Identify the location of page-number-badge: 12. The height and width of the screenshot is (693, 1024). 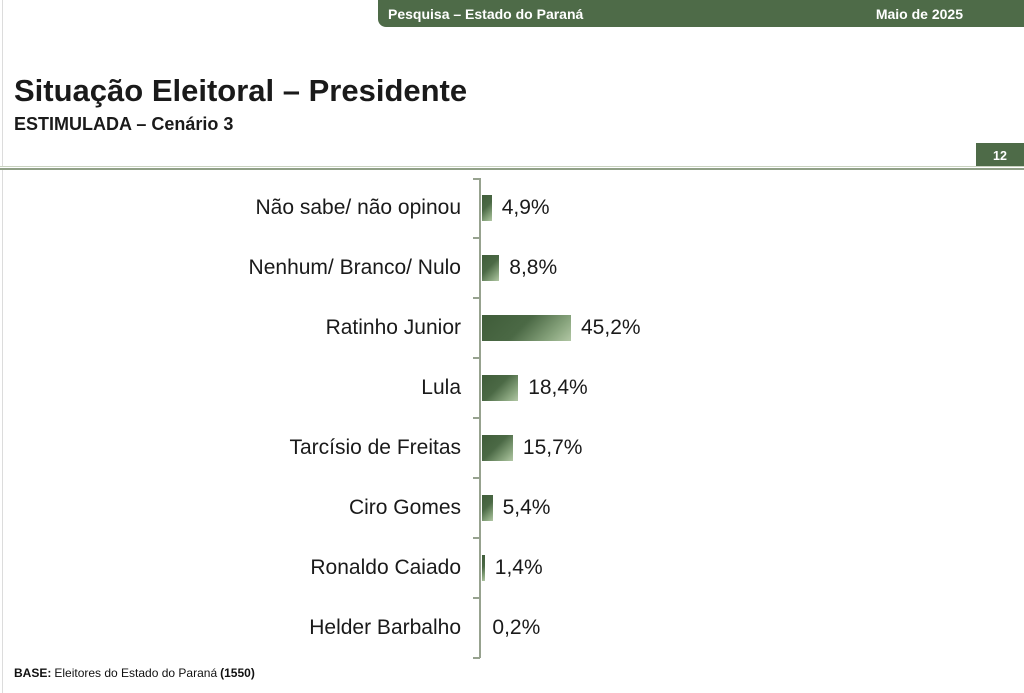
(1000, 156).